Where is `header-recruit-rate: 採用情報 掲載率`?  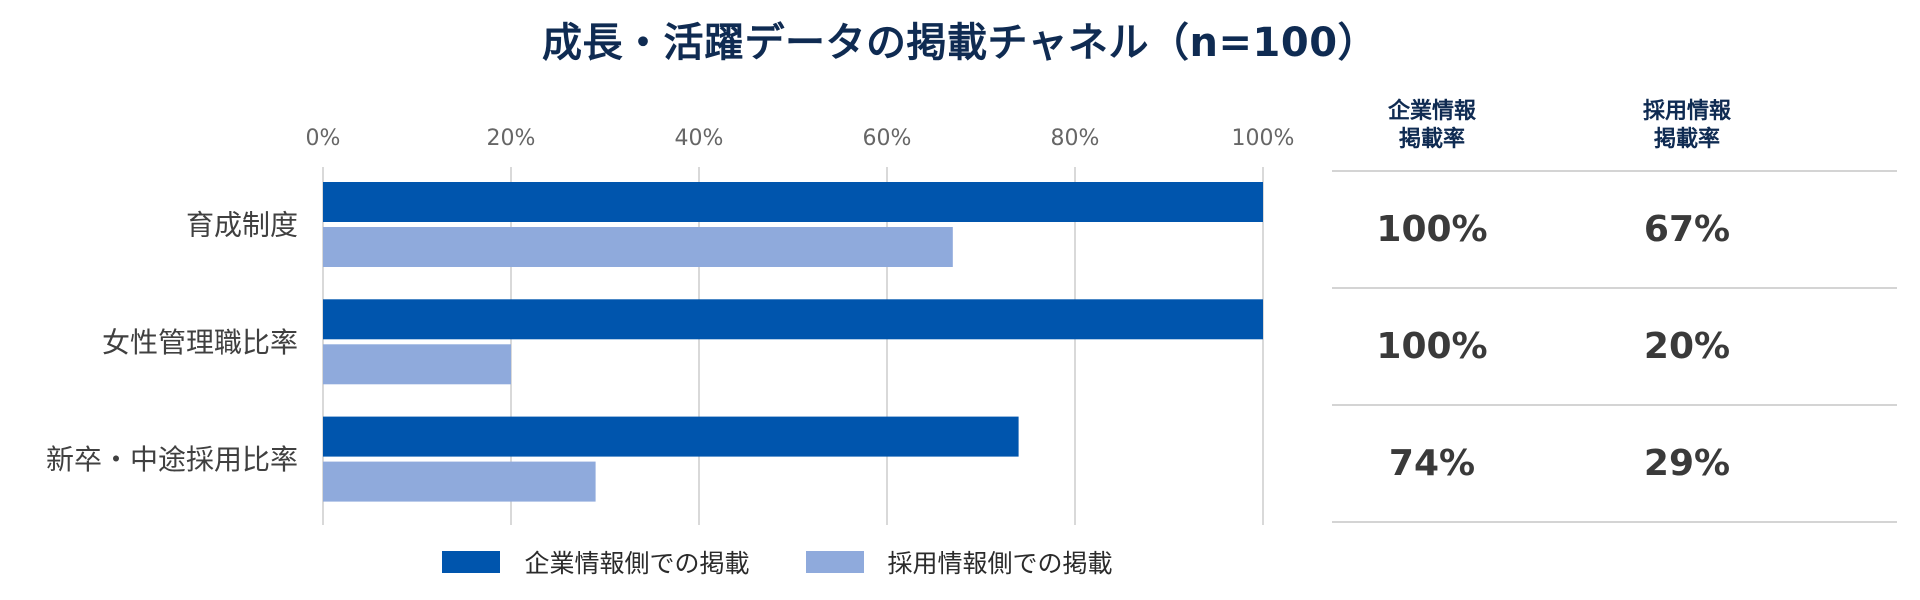 header-recruit-rate: 採用情報 掲載率 is located at coordinates (1687, 126).